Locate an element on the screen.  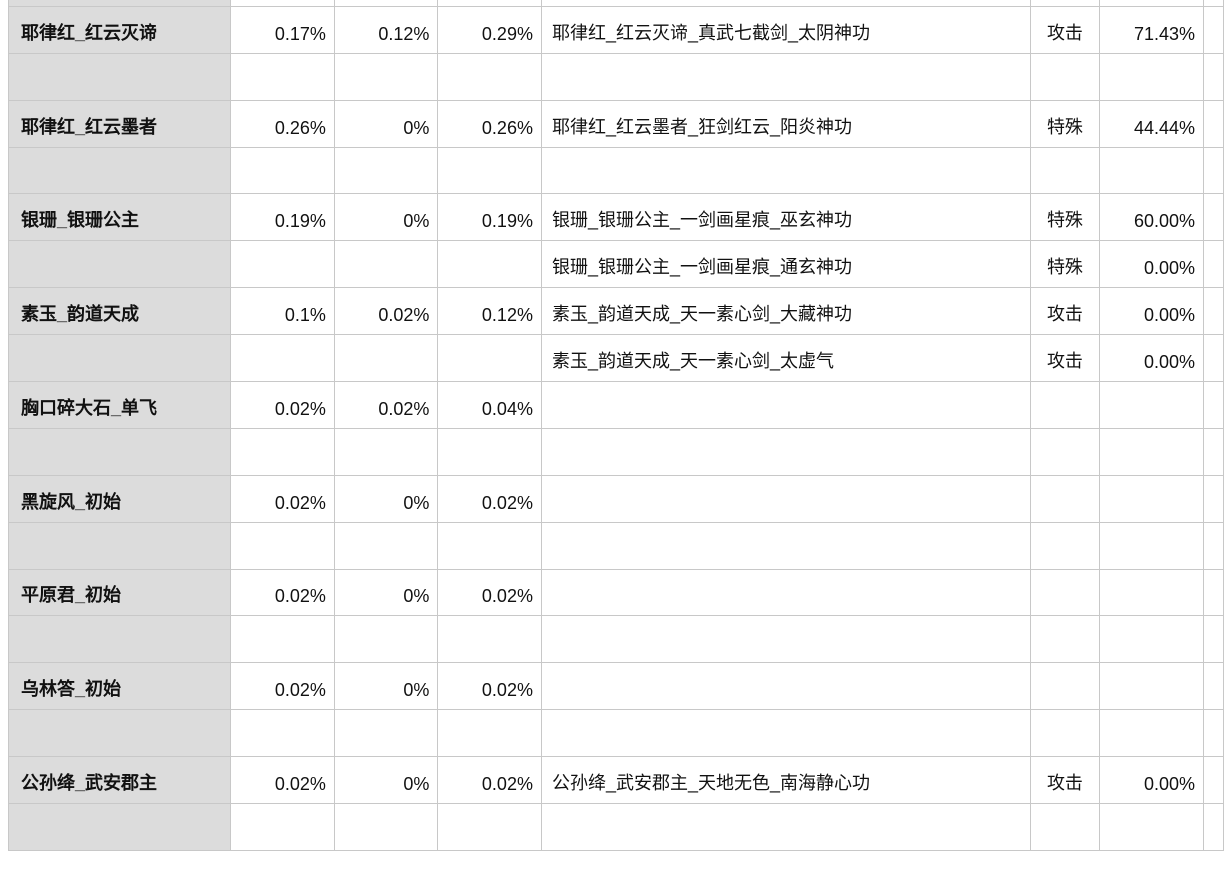
name-cell: 平原君_初始 is located at coordinates (119, 592).